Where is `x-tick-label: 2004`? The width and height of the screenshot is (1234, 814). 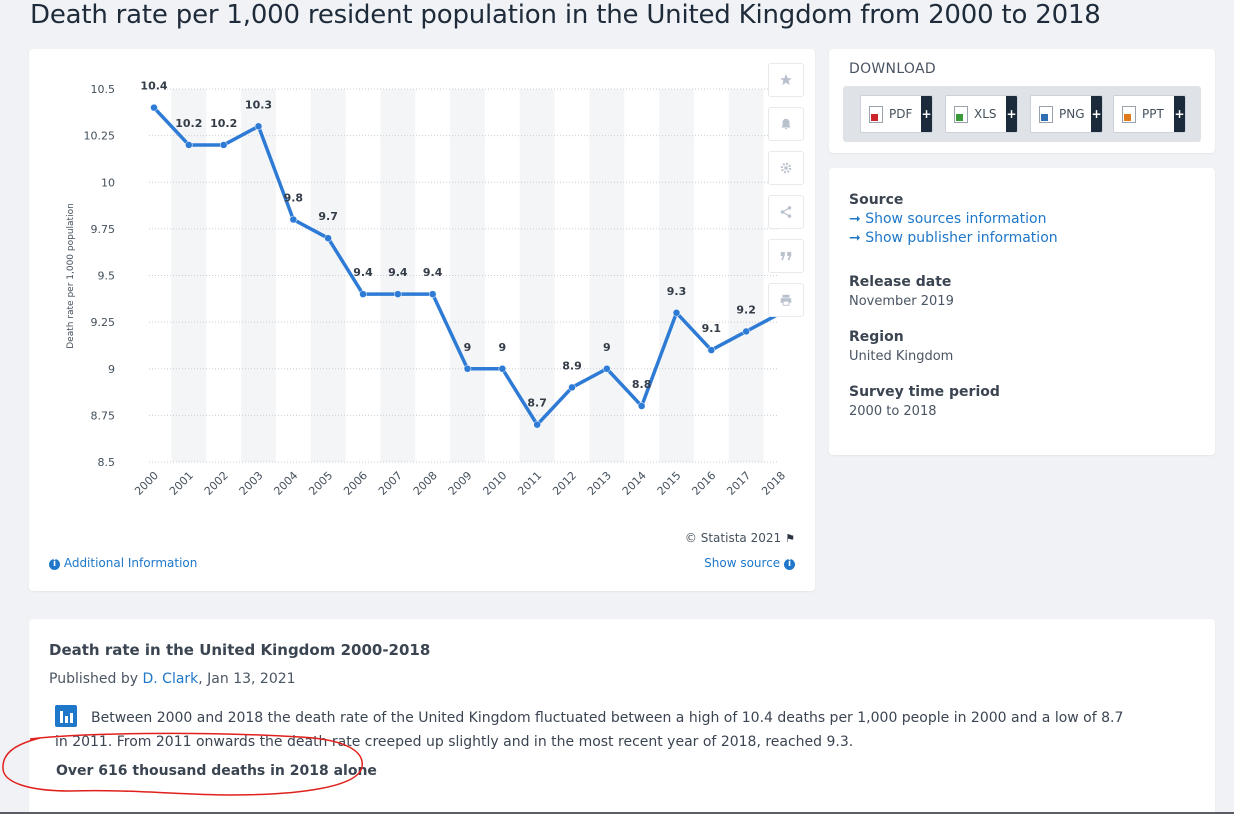 x-tick-label: 2004 is located at coordinates (285, 483).